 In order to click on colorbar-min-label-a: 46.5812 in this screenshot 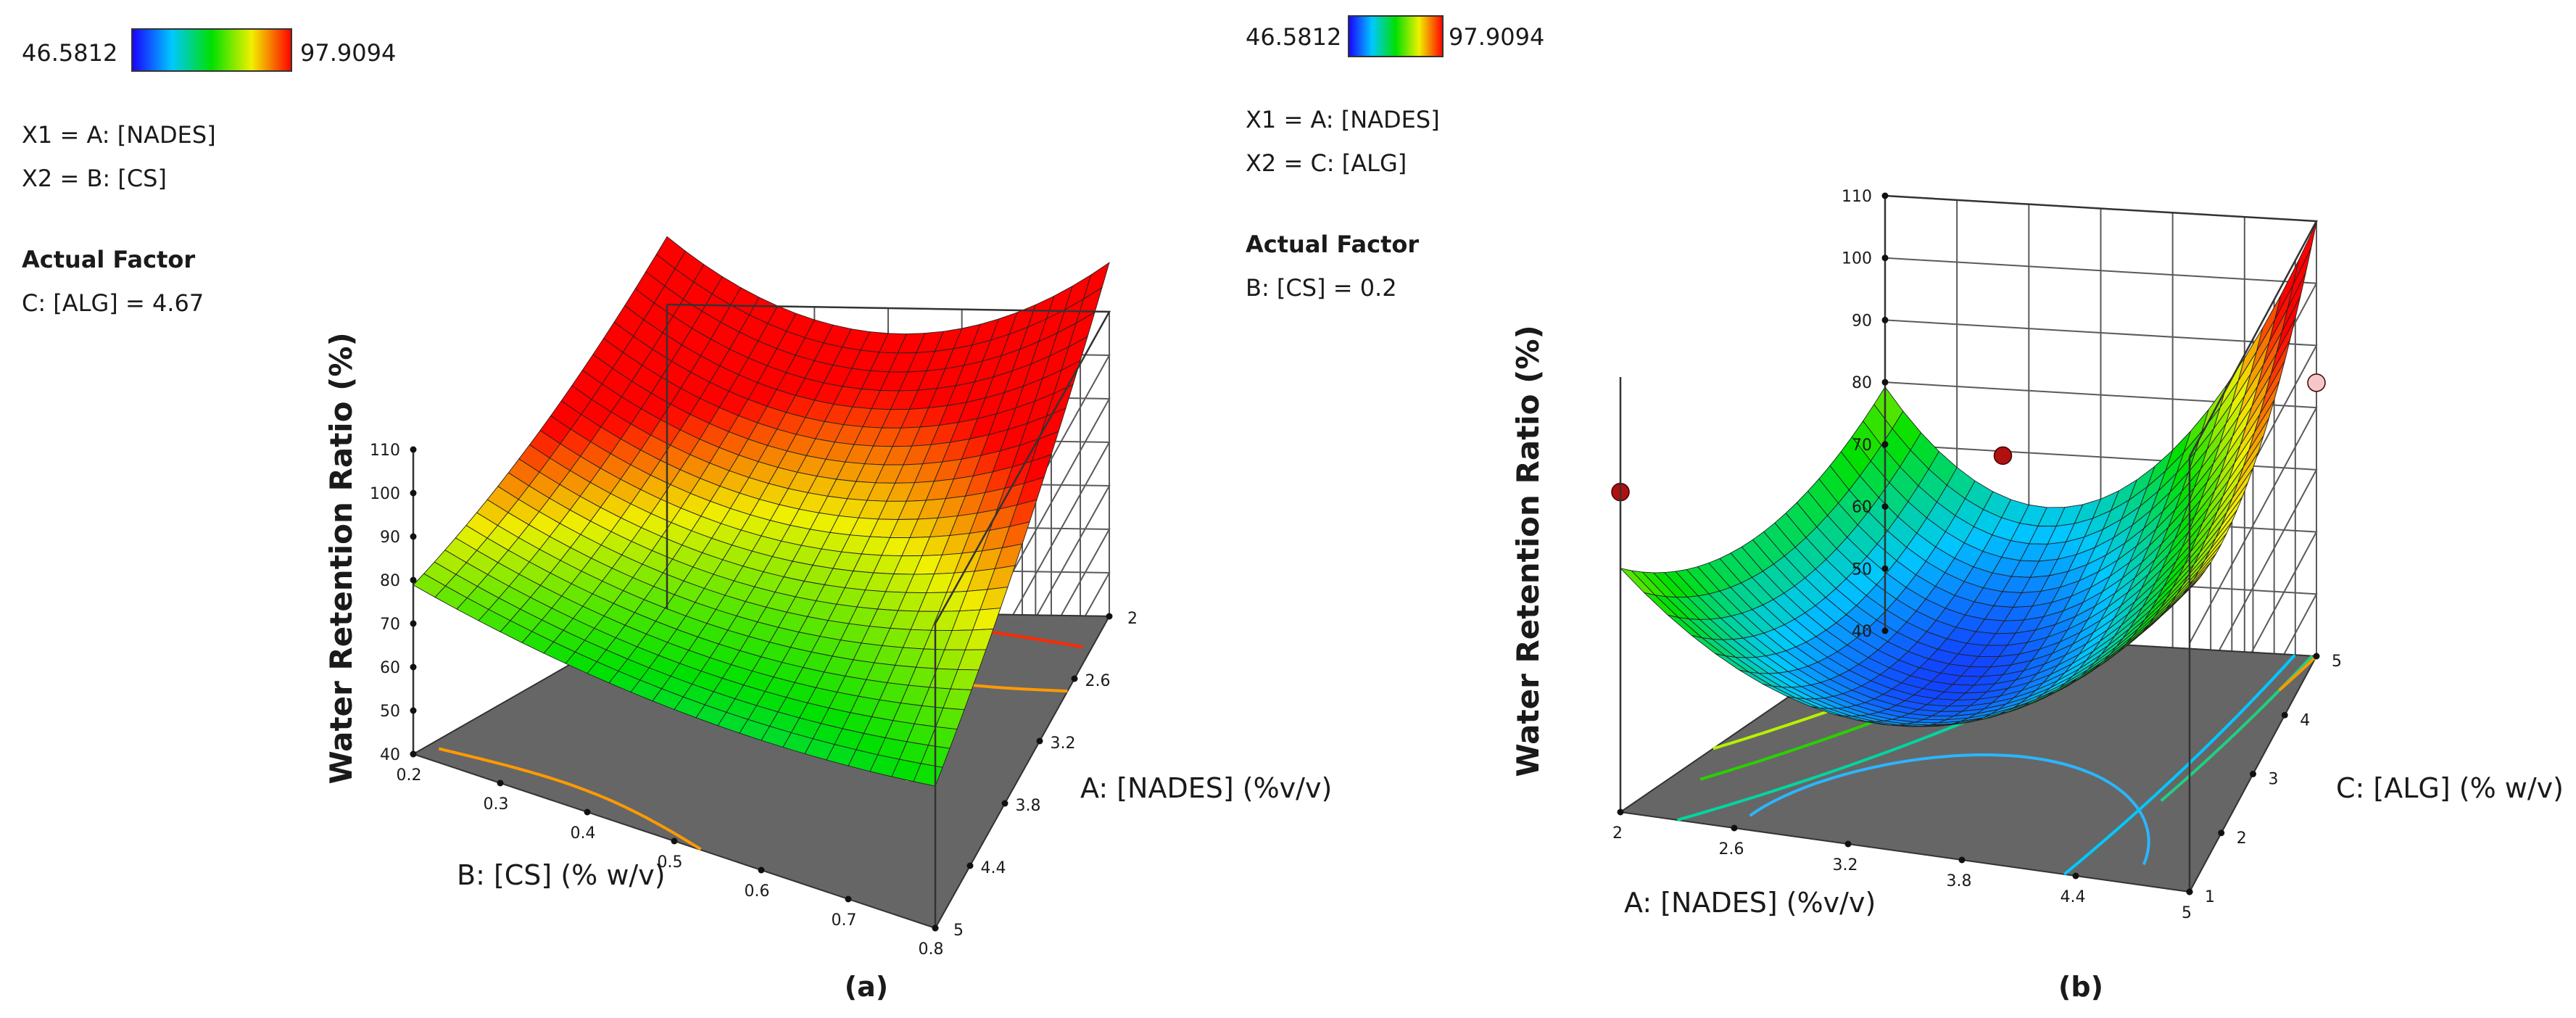, I will do `click(69, 53)`.